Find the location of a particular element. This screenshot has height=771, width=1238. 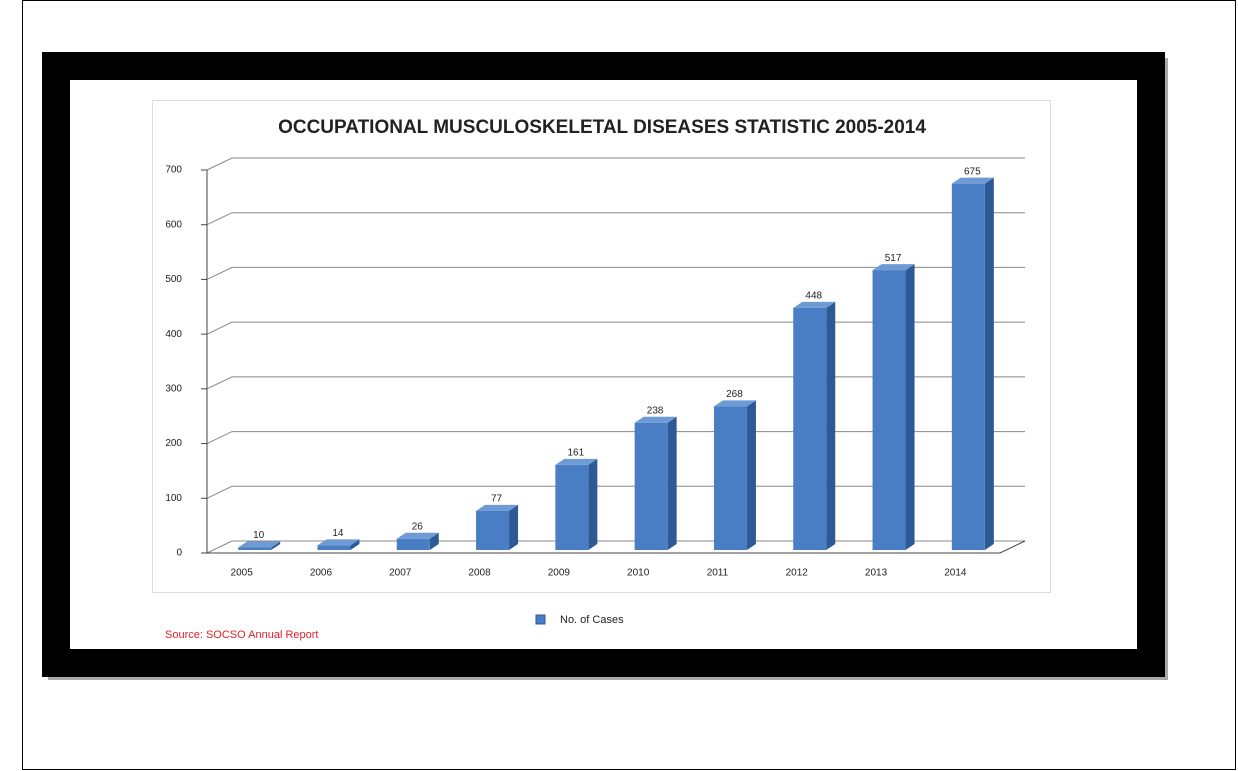

legend-swatch is located at coordinates (540, 619).